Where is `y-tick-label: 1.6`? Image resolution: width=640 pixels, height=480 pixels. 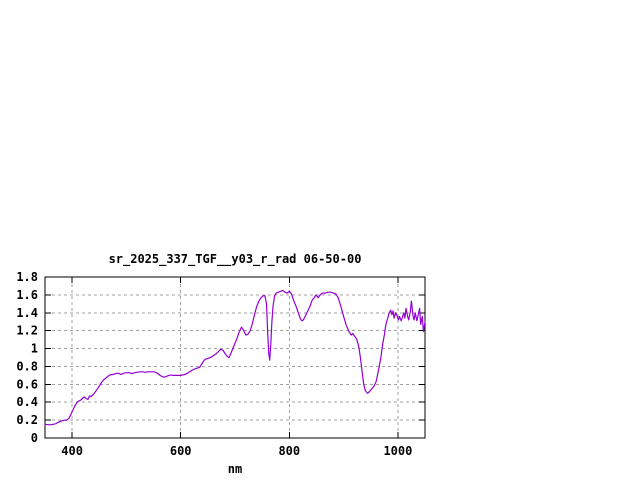
y-tick-label: 1.6 is located at coordinates (27, 295).